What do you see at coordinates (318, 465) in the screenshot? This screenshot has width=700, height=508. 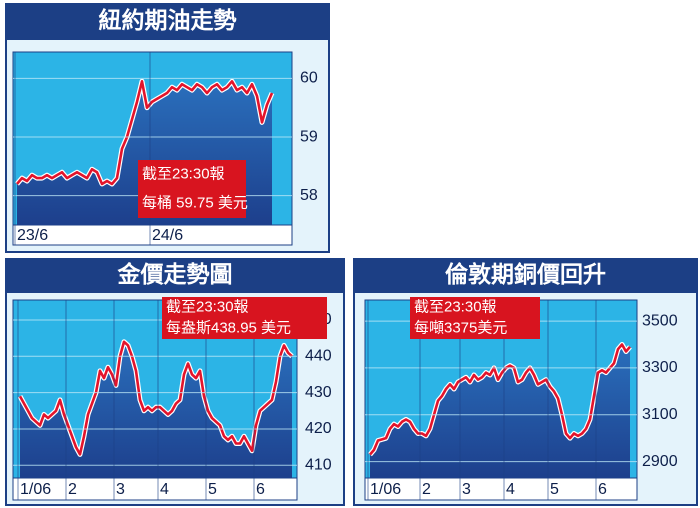 I see `y-tick-label: 410` at bounding box center [318, 465].